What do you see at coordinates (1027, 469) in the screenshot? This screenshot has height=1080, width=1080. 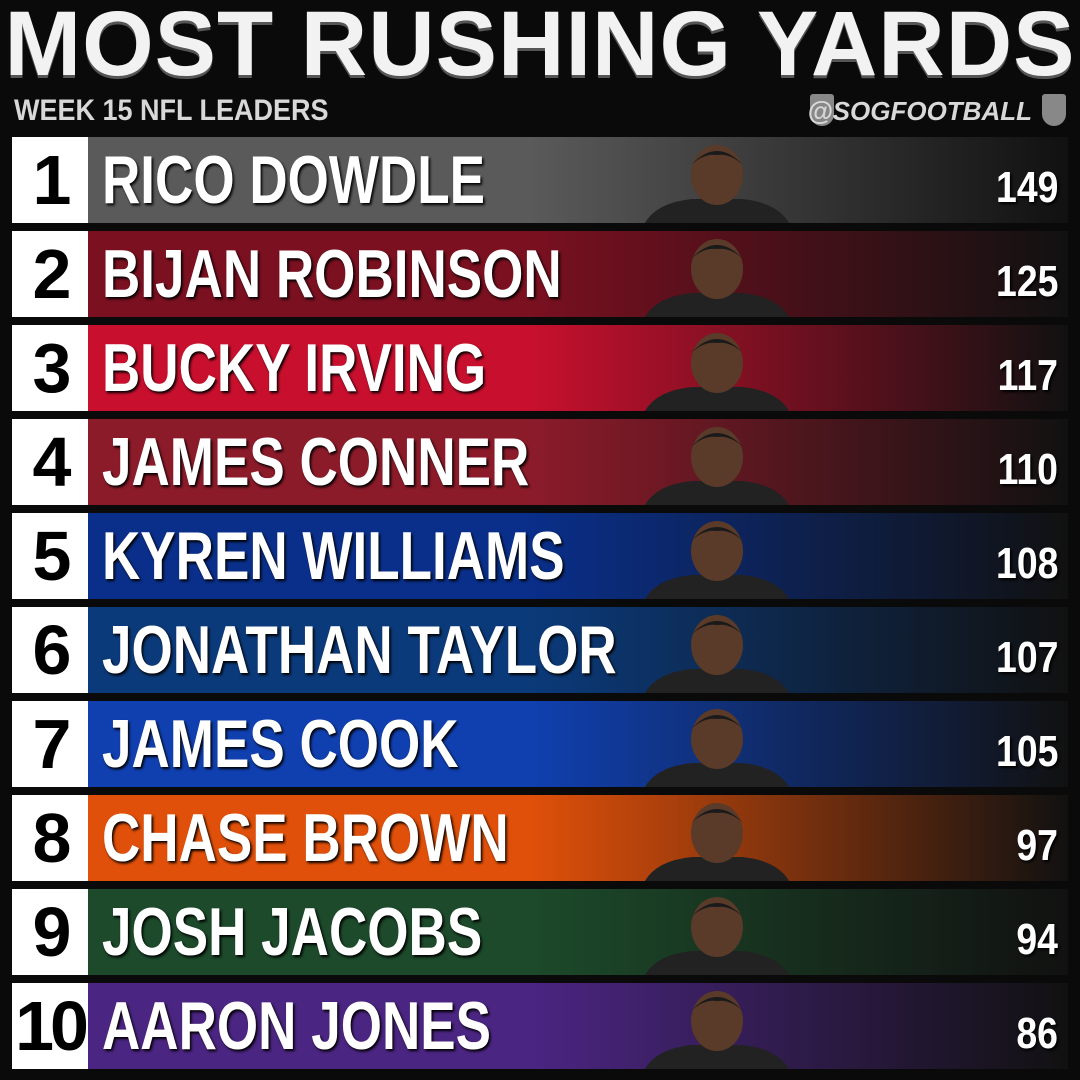 I see `rushing-yards: 110` at bounding box center [1027, 469].